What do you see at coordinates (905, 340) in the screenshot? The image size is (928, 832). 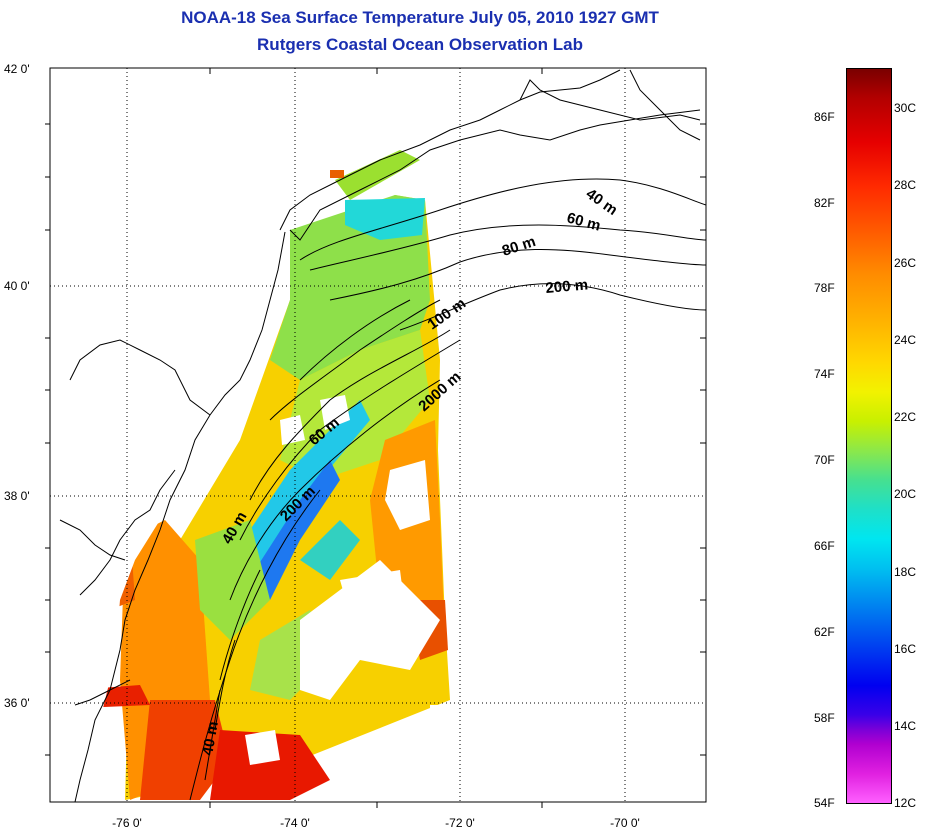 I see `colorbar-label-24c: 24C` at bounding box center [905, 340].